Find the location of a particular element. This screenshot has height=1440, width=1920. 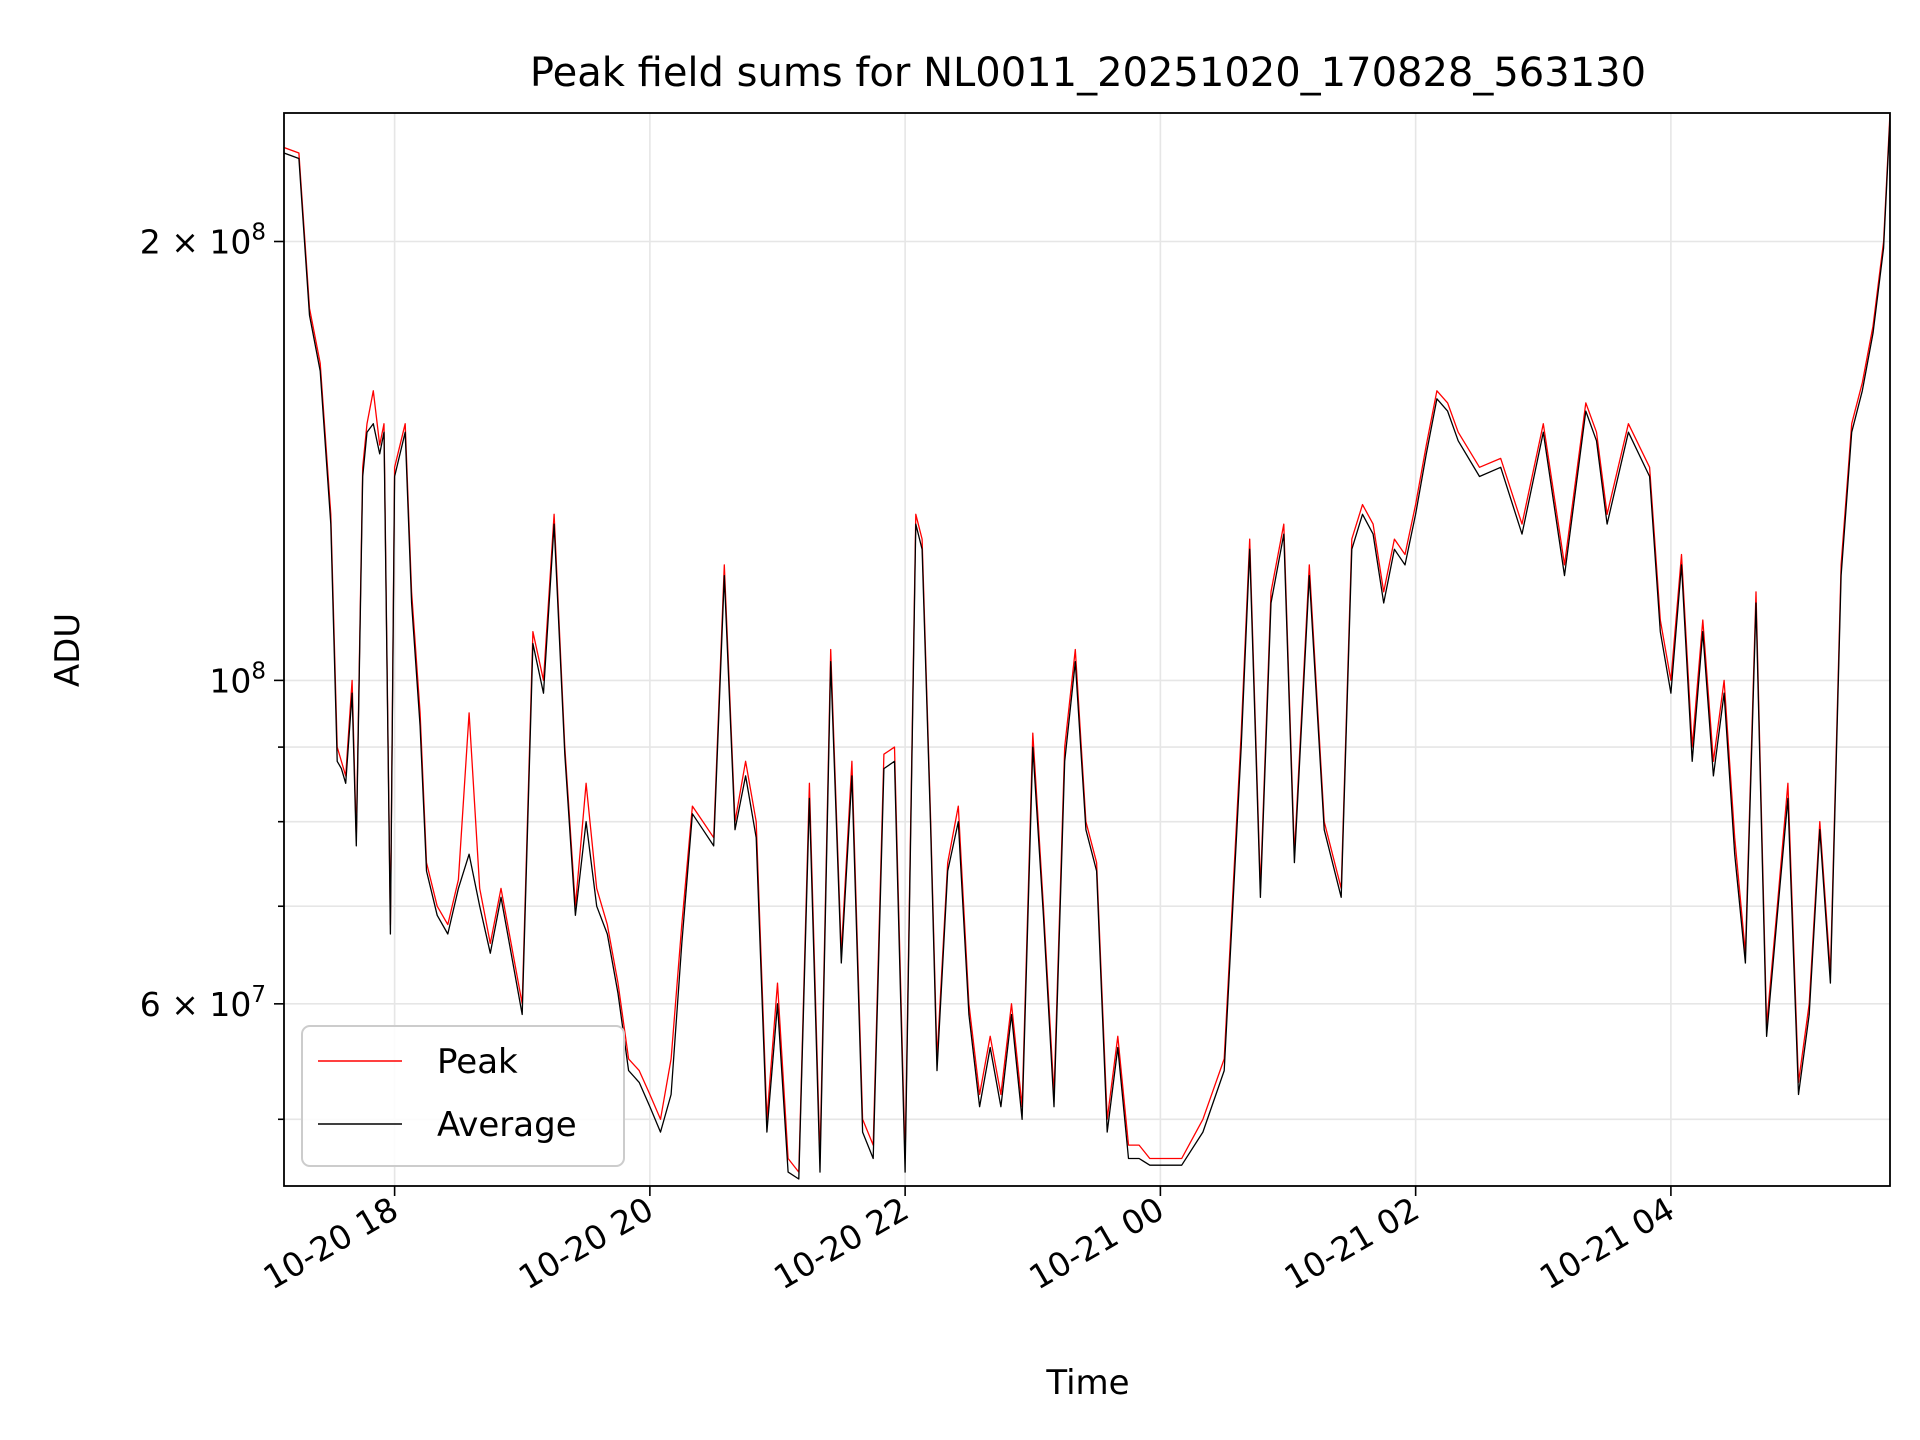

legend: Peak Average is located at coordinates (463, 1096).